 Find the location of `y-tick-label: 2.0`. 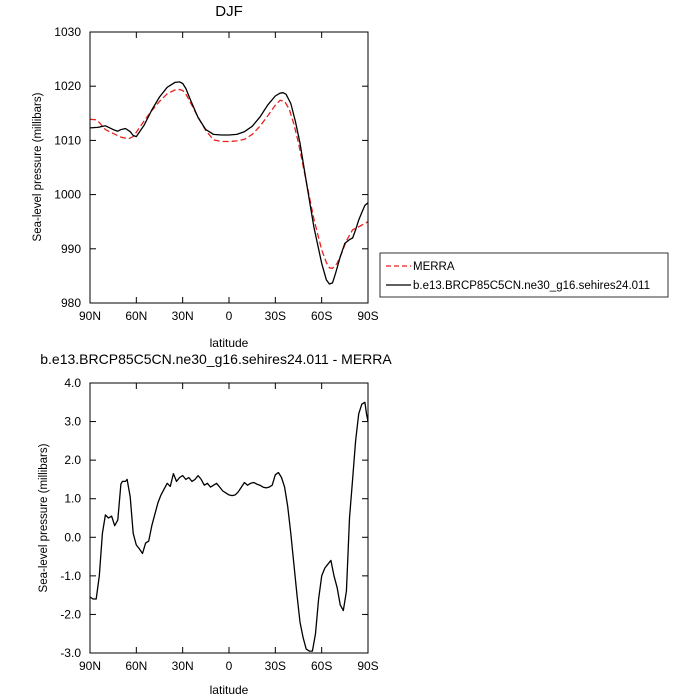

y-tick-label: 2.0 is located at coordinates (72, 460).